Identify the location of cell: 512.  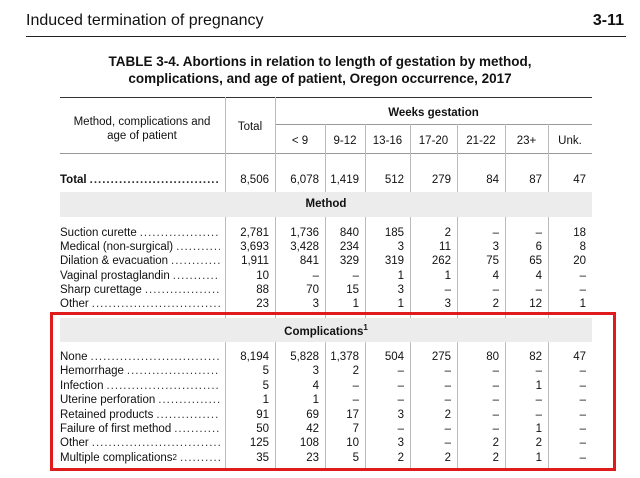
(394, 180).